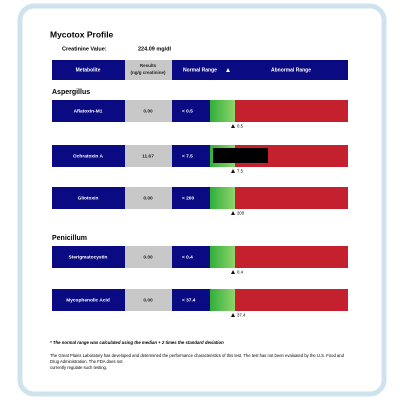 Image resolution: width=400 pixels, height=405 pixels. What do you see at coordinates (200, 70) in the screenshot?
I see `column-header: Normal Range` at bounding box center [200, 70].